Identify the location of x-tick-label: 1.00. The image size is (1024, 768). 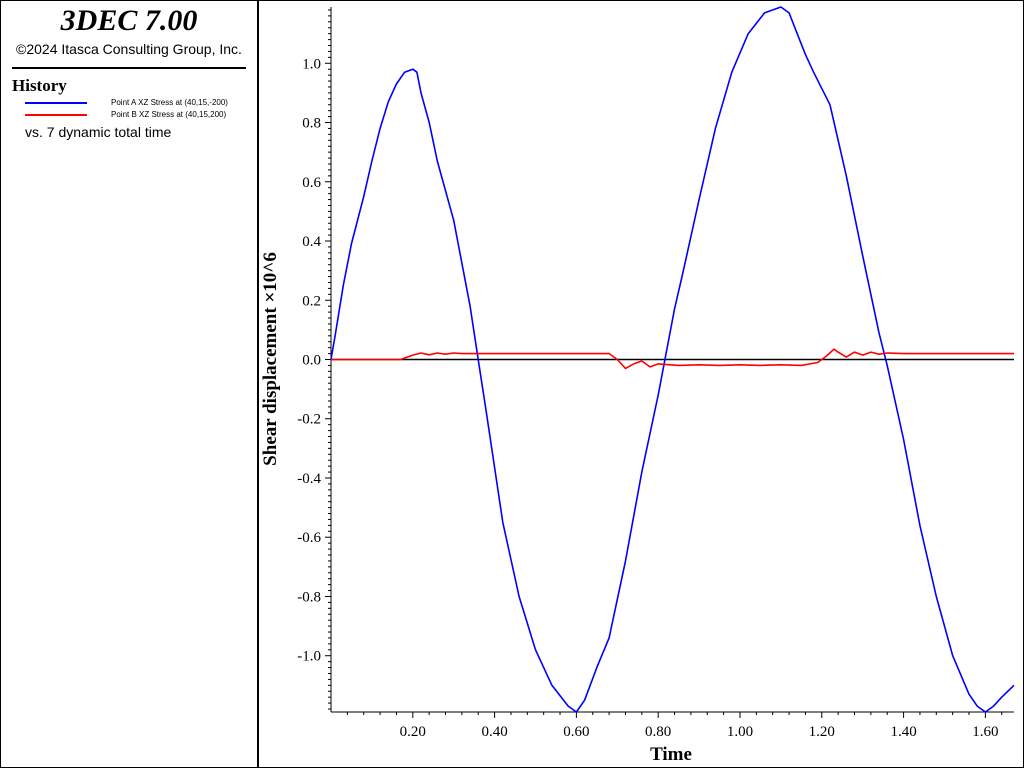
(740, 732).